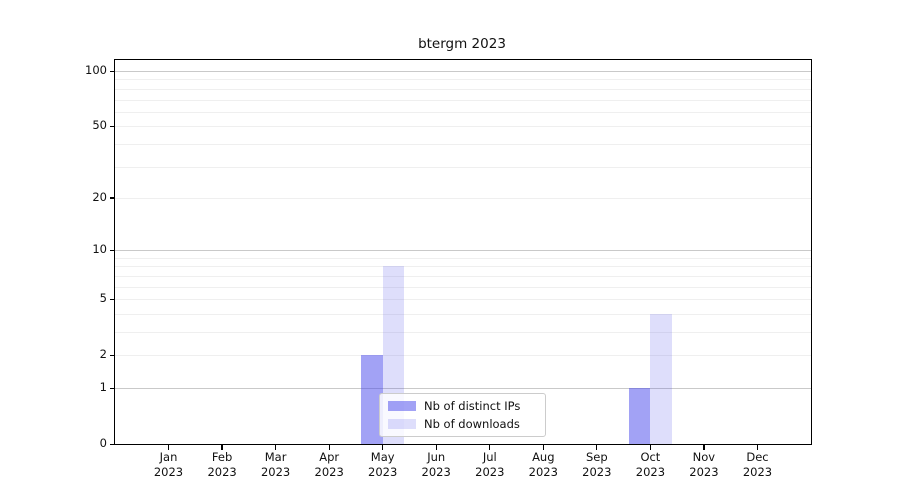  I want to click on chart-title: btergm 2023, so click(462, 44).